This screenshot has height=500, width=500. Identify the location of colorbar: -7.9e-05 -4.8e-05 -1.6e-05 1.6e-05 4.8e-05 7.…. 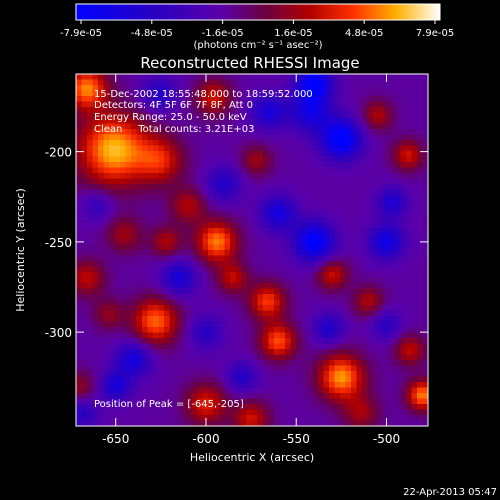
(257, 27).